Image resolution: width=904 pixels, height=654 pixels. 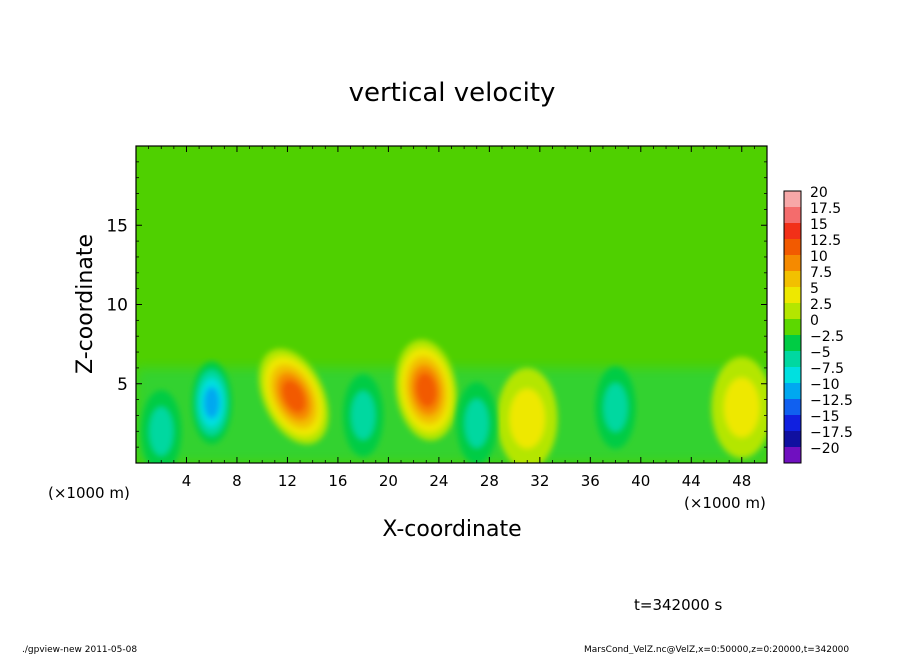 What do you see at coordinates (287, 481) in the screenshot?
I see `x-tick-label: 12` at bounding box center [287, 481].